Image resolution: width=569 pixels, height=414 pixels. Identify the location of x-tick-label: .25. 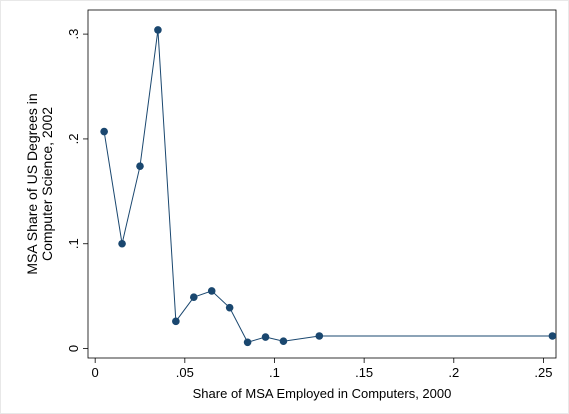
(543, 372).